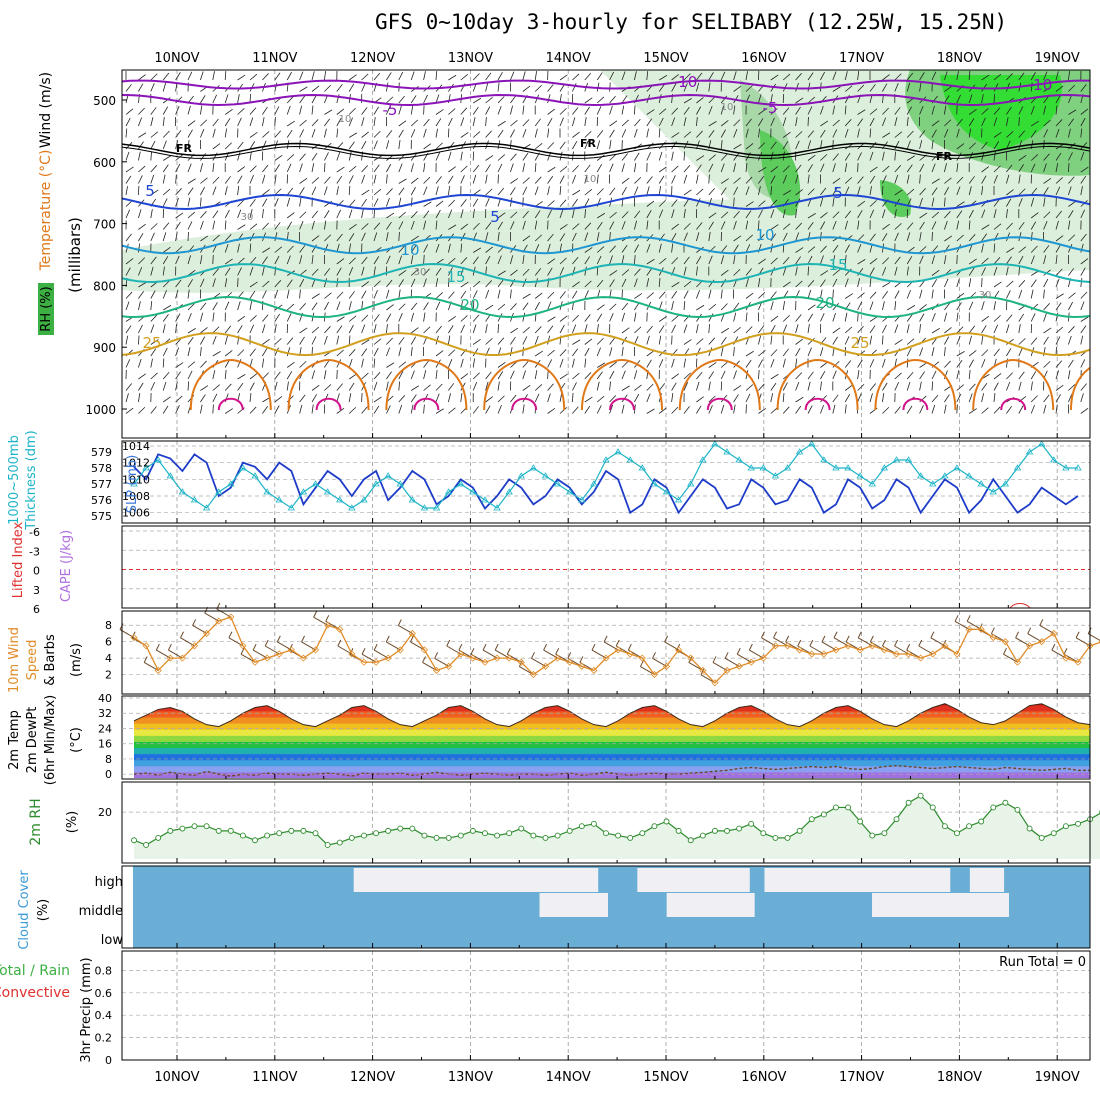  Describe the element at coordinates (36, 571) in the screenshot. I see `cape-tick-label: 0` at that location.